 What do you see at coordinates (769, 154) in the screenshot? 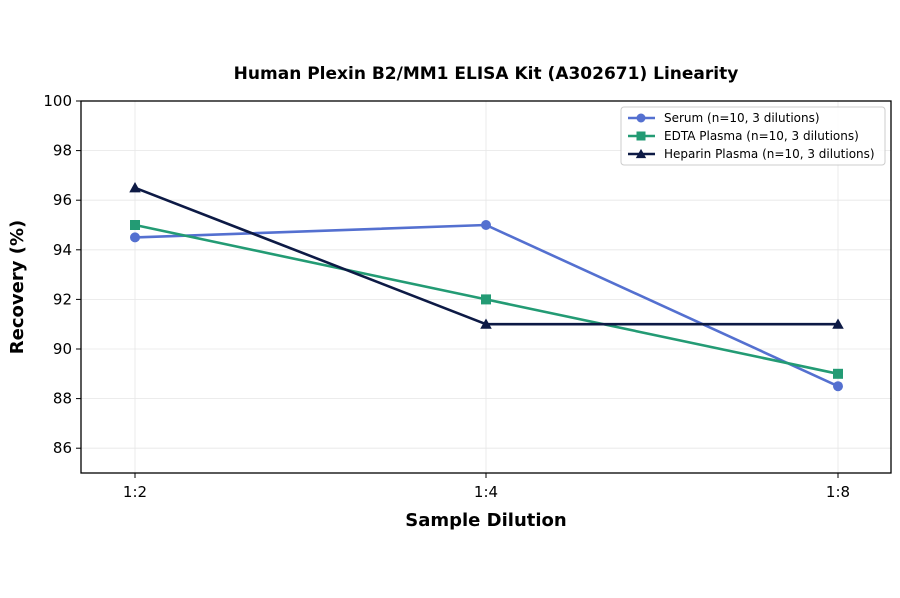
I see `legend-label: Heparin Plasma (n=10, 3 dilutions)` at bounding box center [769, 154].